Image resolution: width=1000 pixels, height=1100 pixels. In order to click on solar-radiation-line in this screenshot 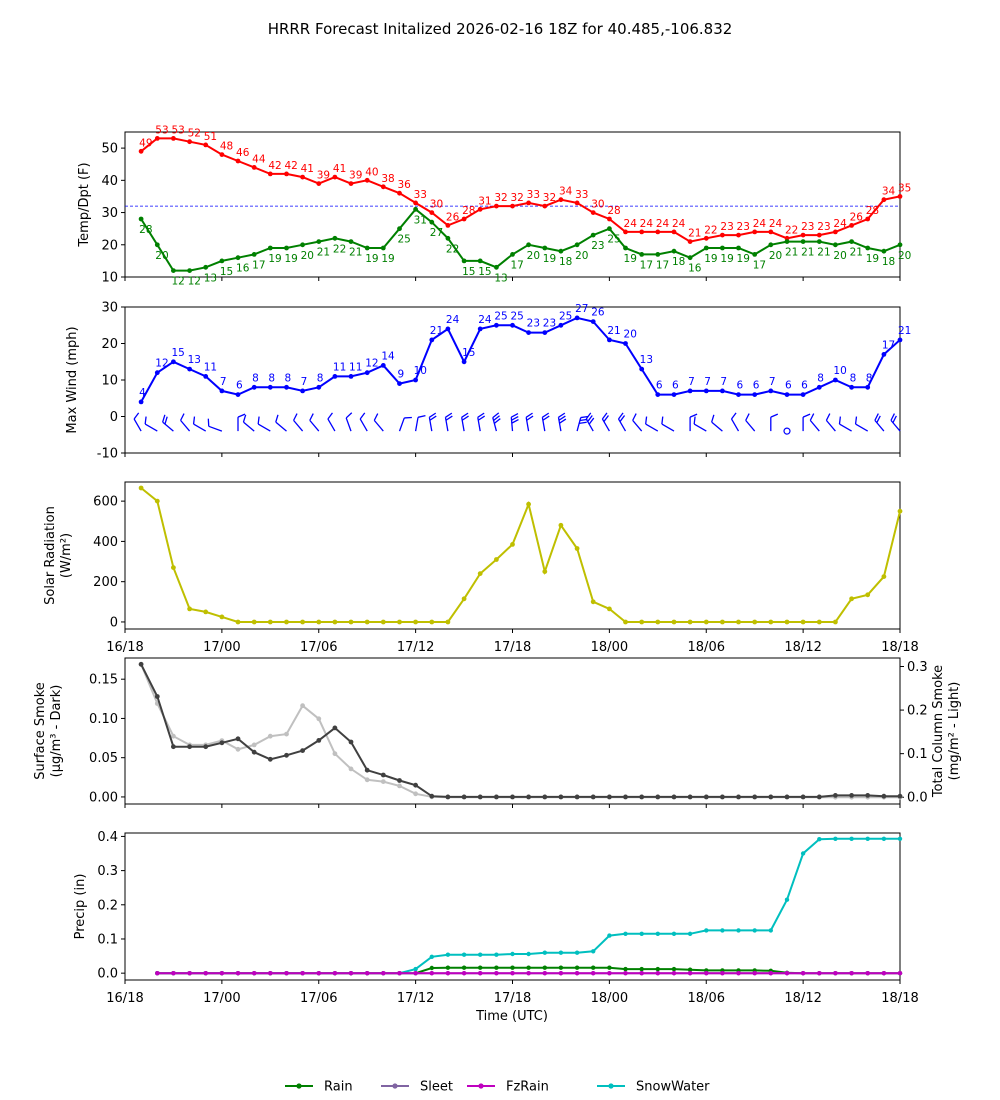, I will do `click(520, 555)`.